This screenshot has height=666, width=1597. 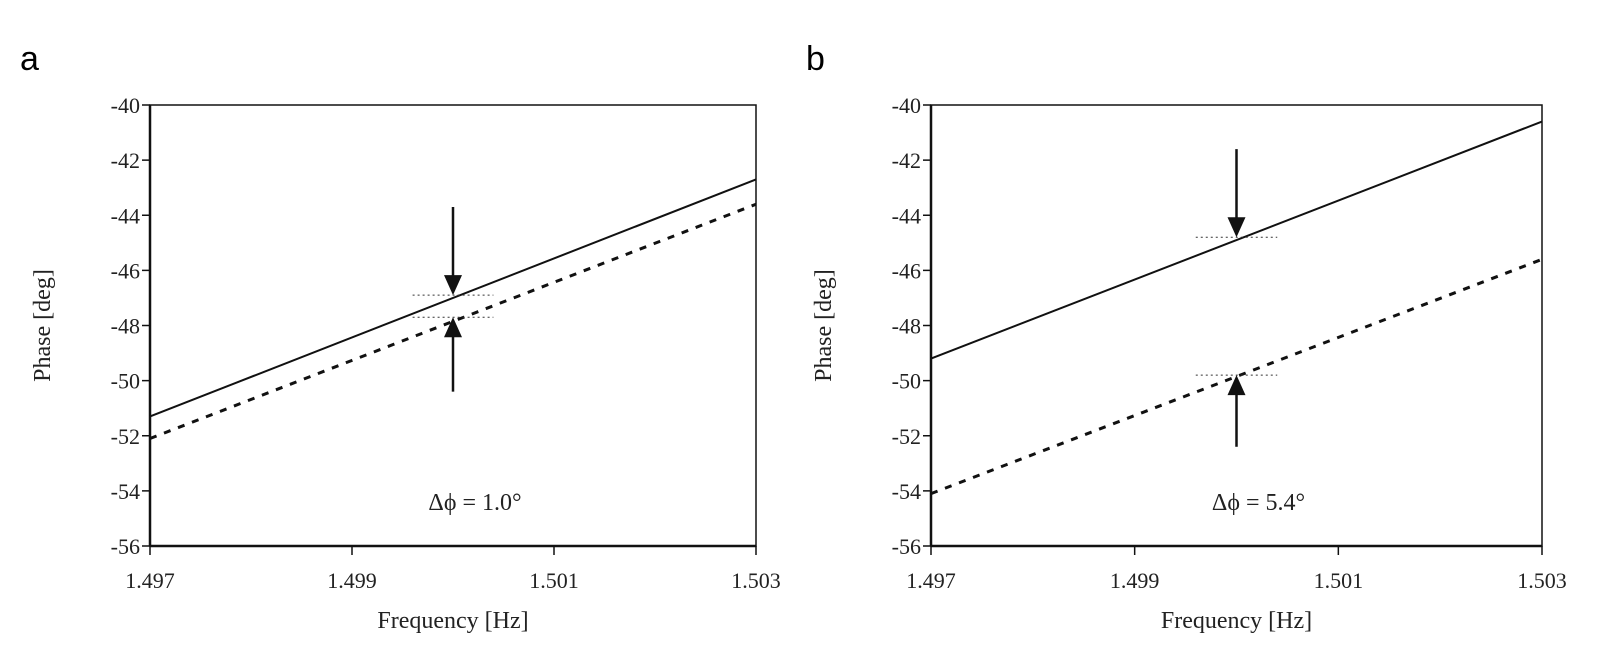 What do you see at coordinates (815, 59) in the screenshot?
I see `panel-label: b` at bounding box center [815, 59].